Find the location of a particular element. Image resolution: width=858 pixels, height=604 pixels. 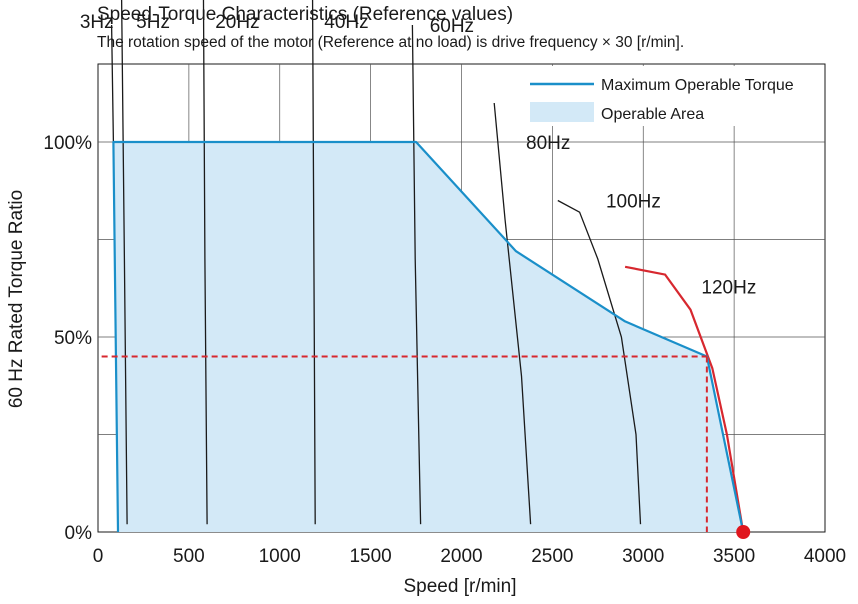

x-tick-label: 500 is located at coordinates (189, 556).